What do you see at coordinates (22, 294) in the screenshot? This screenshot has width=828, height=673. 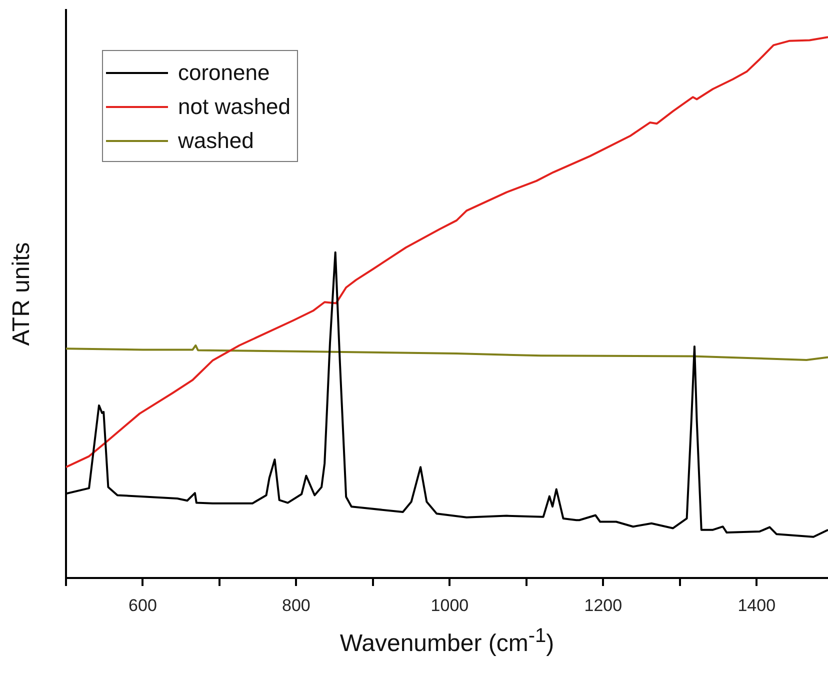 I see `y-axis-title: ATR units` at bounding box center [22, 294].